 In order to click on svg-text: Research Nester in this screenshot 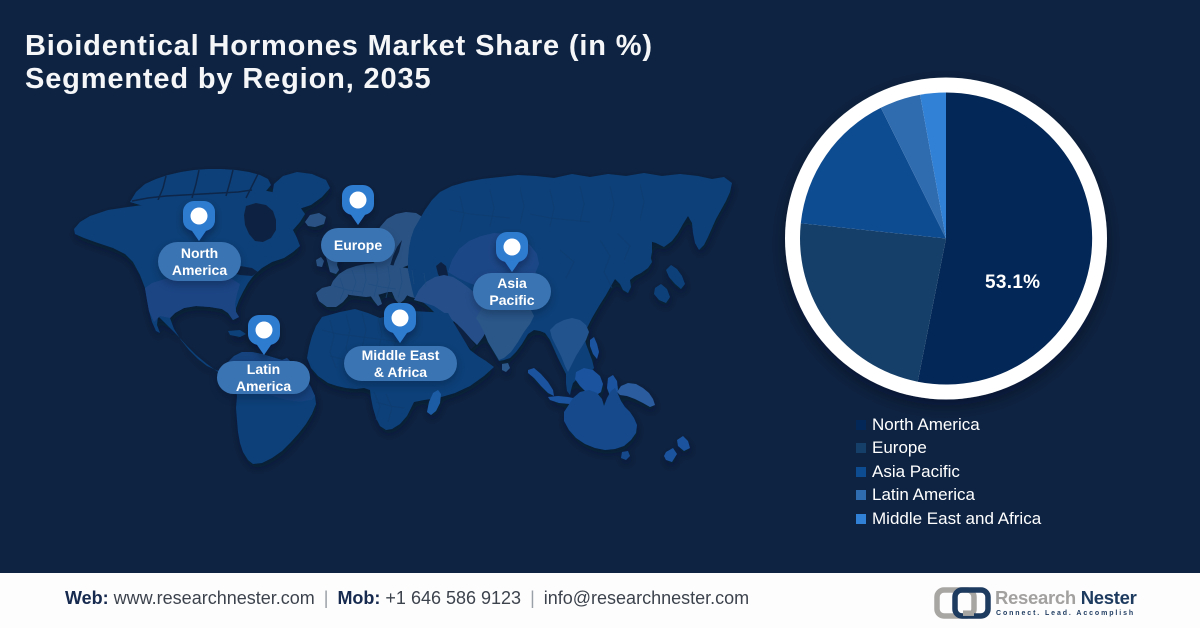, I will do `click(1066, 597)`.